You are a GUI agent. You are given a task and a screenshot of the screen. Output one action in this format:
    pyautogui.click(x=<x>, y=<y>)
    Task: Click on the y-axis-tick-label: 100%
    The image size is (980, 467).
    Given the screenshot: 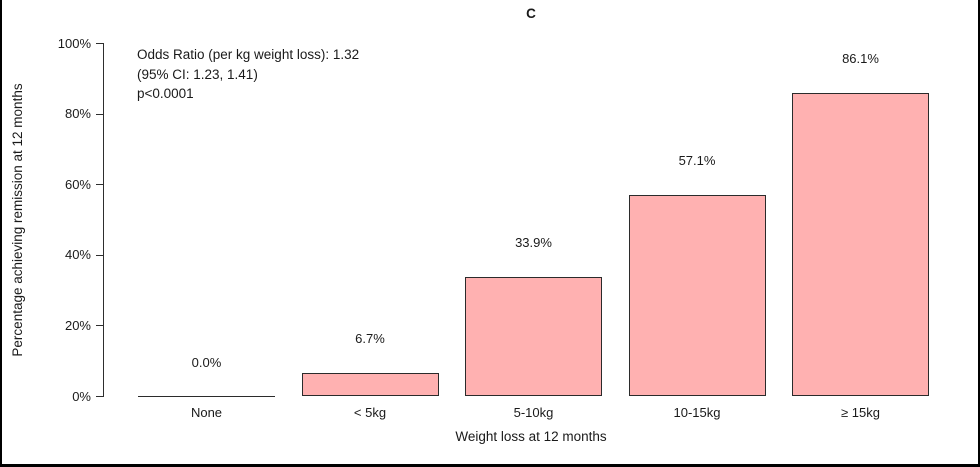 What is the action you would take?
    pyautogui.click(x=74, y=43)
    